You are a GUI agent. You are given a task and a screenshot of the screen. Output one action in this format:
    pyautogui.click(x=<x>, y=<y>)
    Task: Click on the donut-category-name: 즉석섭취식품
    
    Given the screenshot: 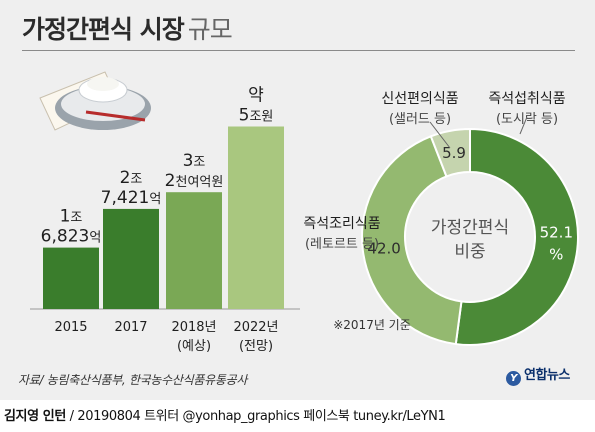 What is the action you would take?
    pyautogui.click(x=526, y=99)
    